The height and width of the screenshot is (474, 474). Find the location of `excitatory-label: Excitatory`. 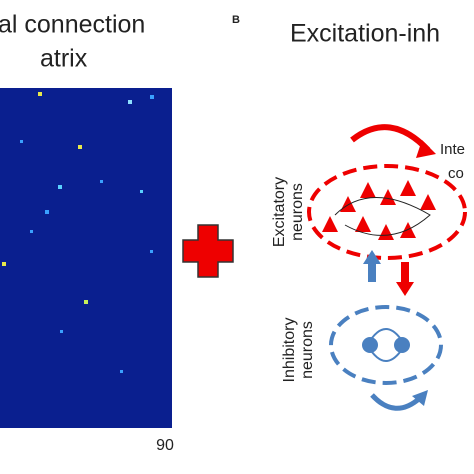

excitatory-label: Excitatory is located at coordinates (279, 212).